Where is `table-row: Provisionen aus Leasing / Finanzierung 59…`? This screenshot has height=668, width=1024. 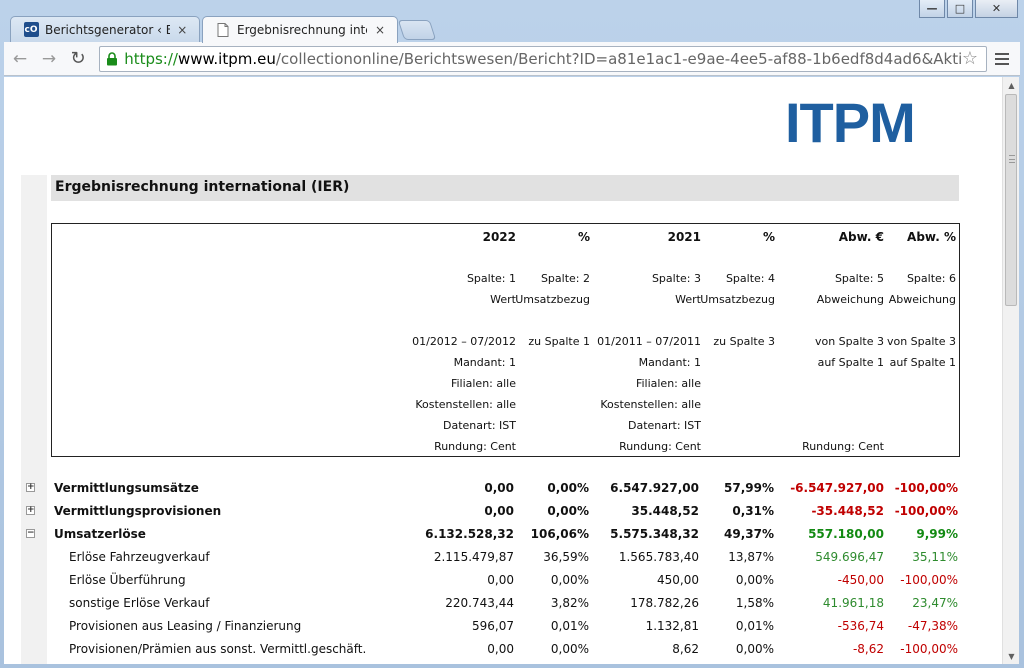 table-row: Provisionen aus Leasing / Finanzierung 59… is located at coordinates (503, 626).